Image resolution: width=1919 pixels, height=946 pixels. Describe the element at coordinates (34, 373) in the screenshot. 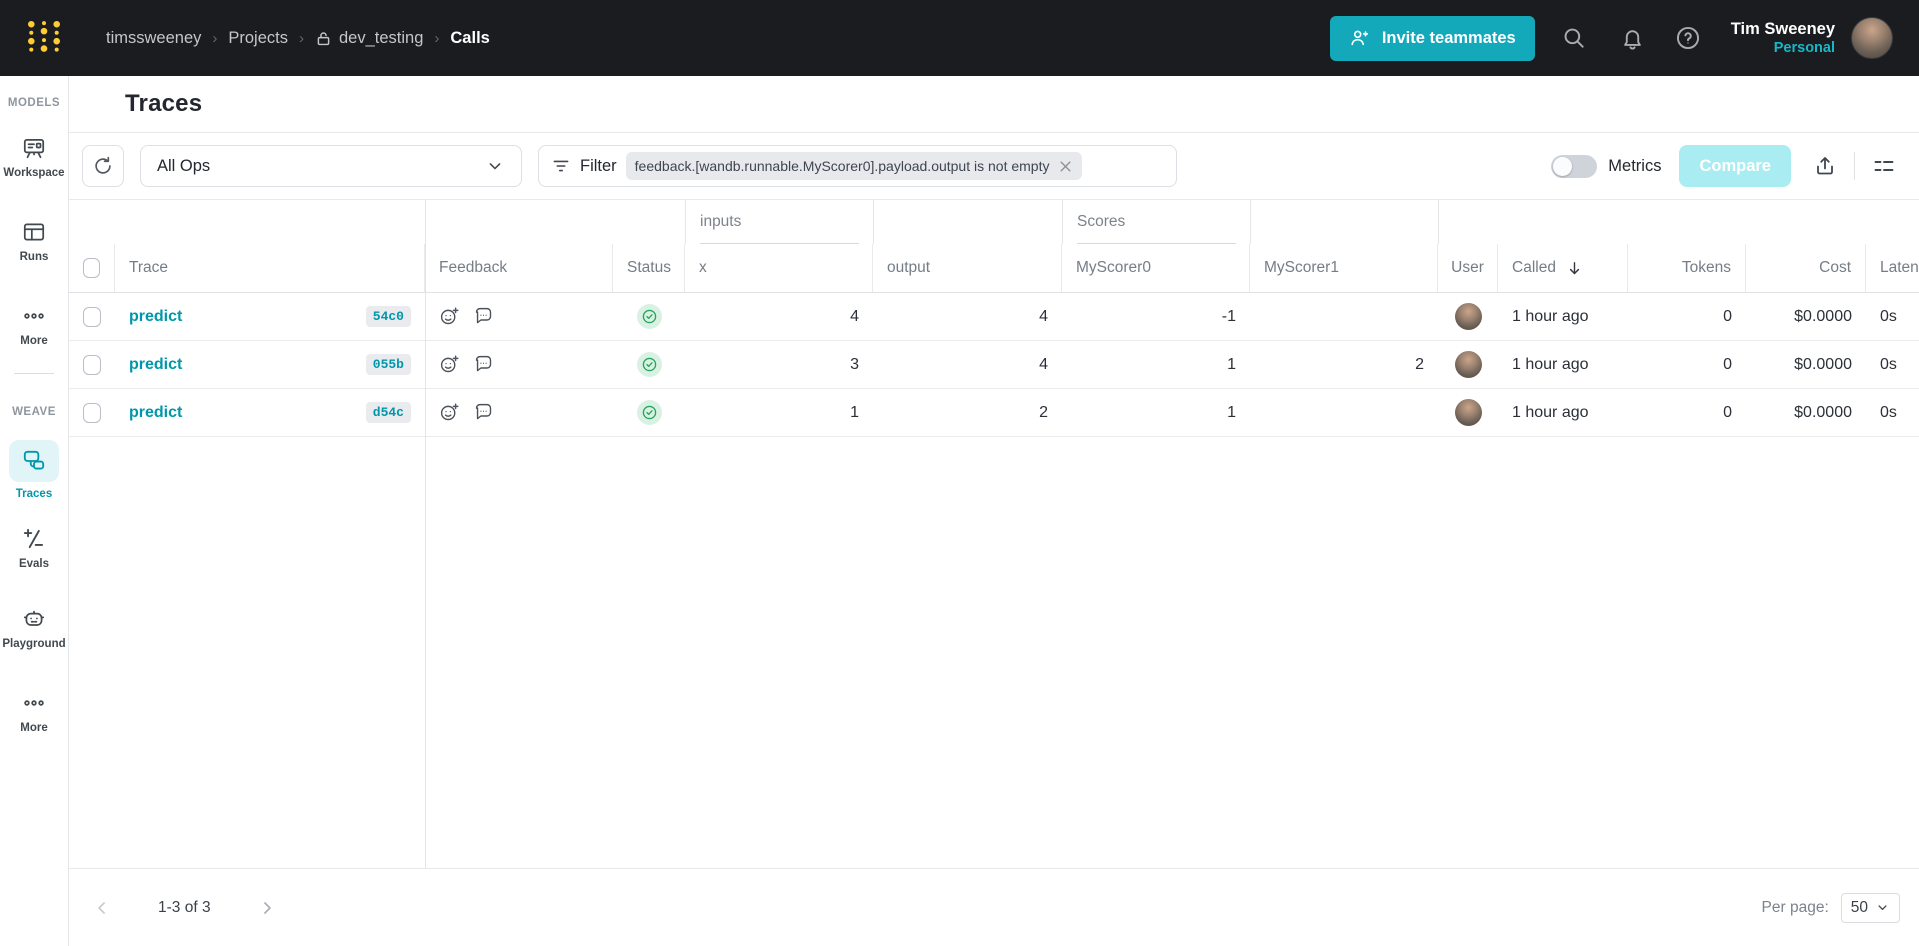

I see `sidebar-divider` at that location.